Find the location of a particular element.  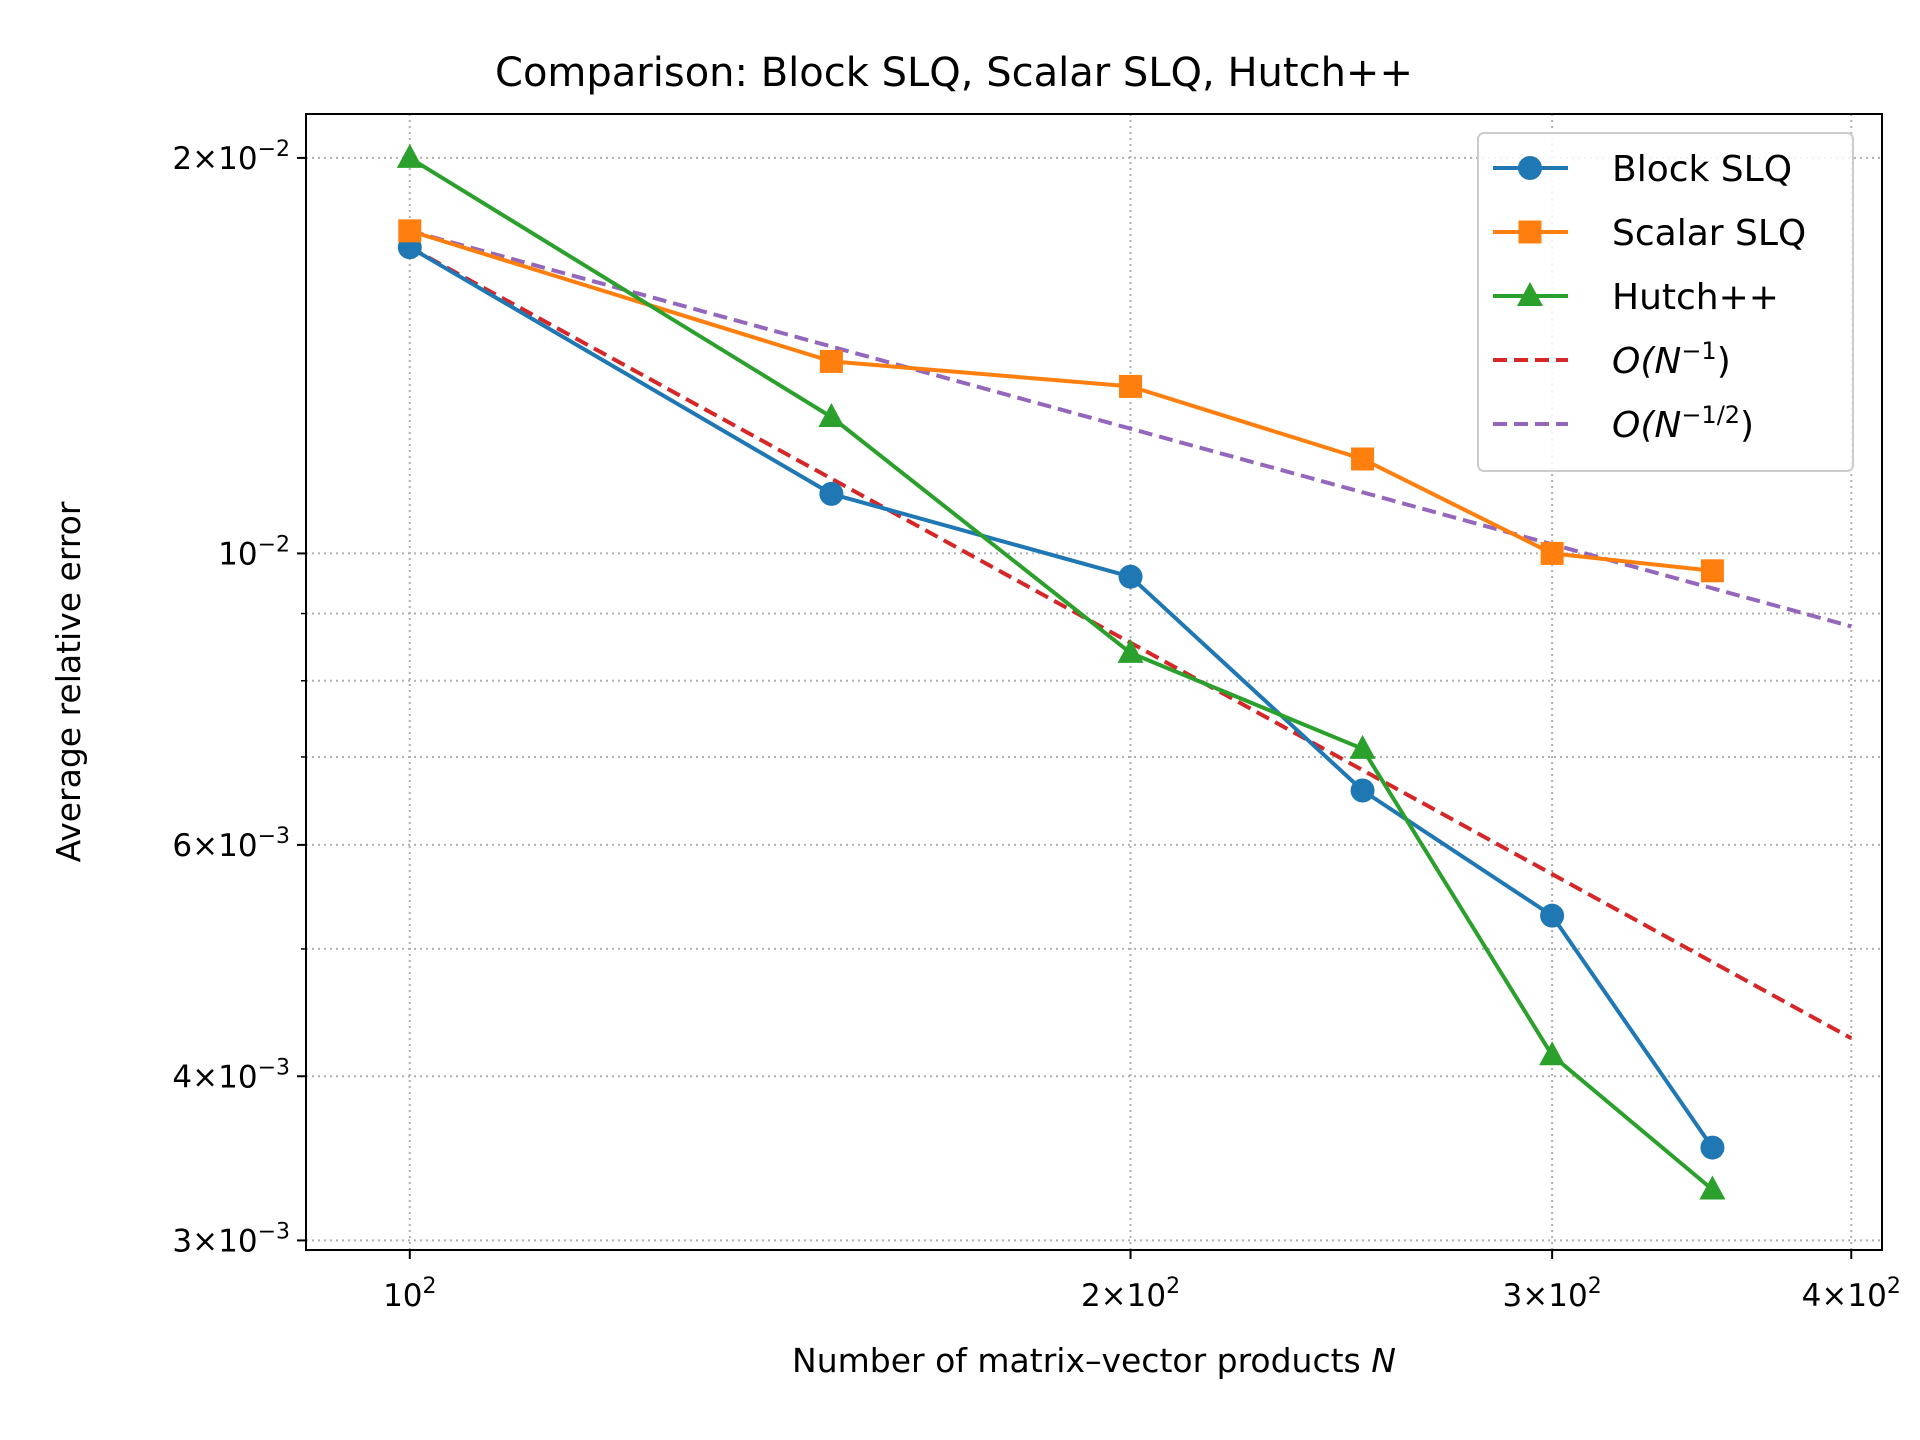

legend-box is located at coordinates (1665, 302).